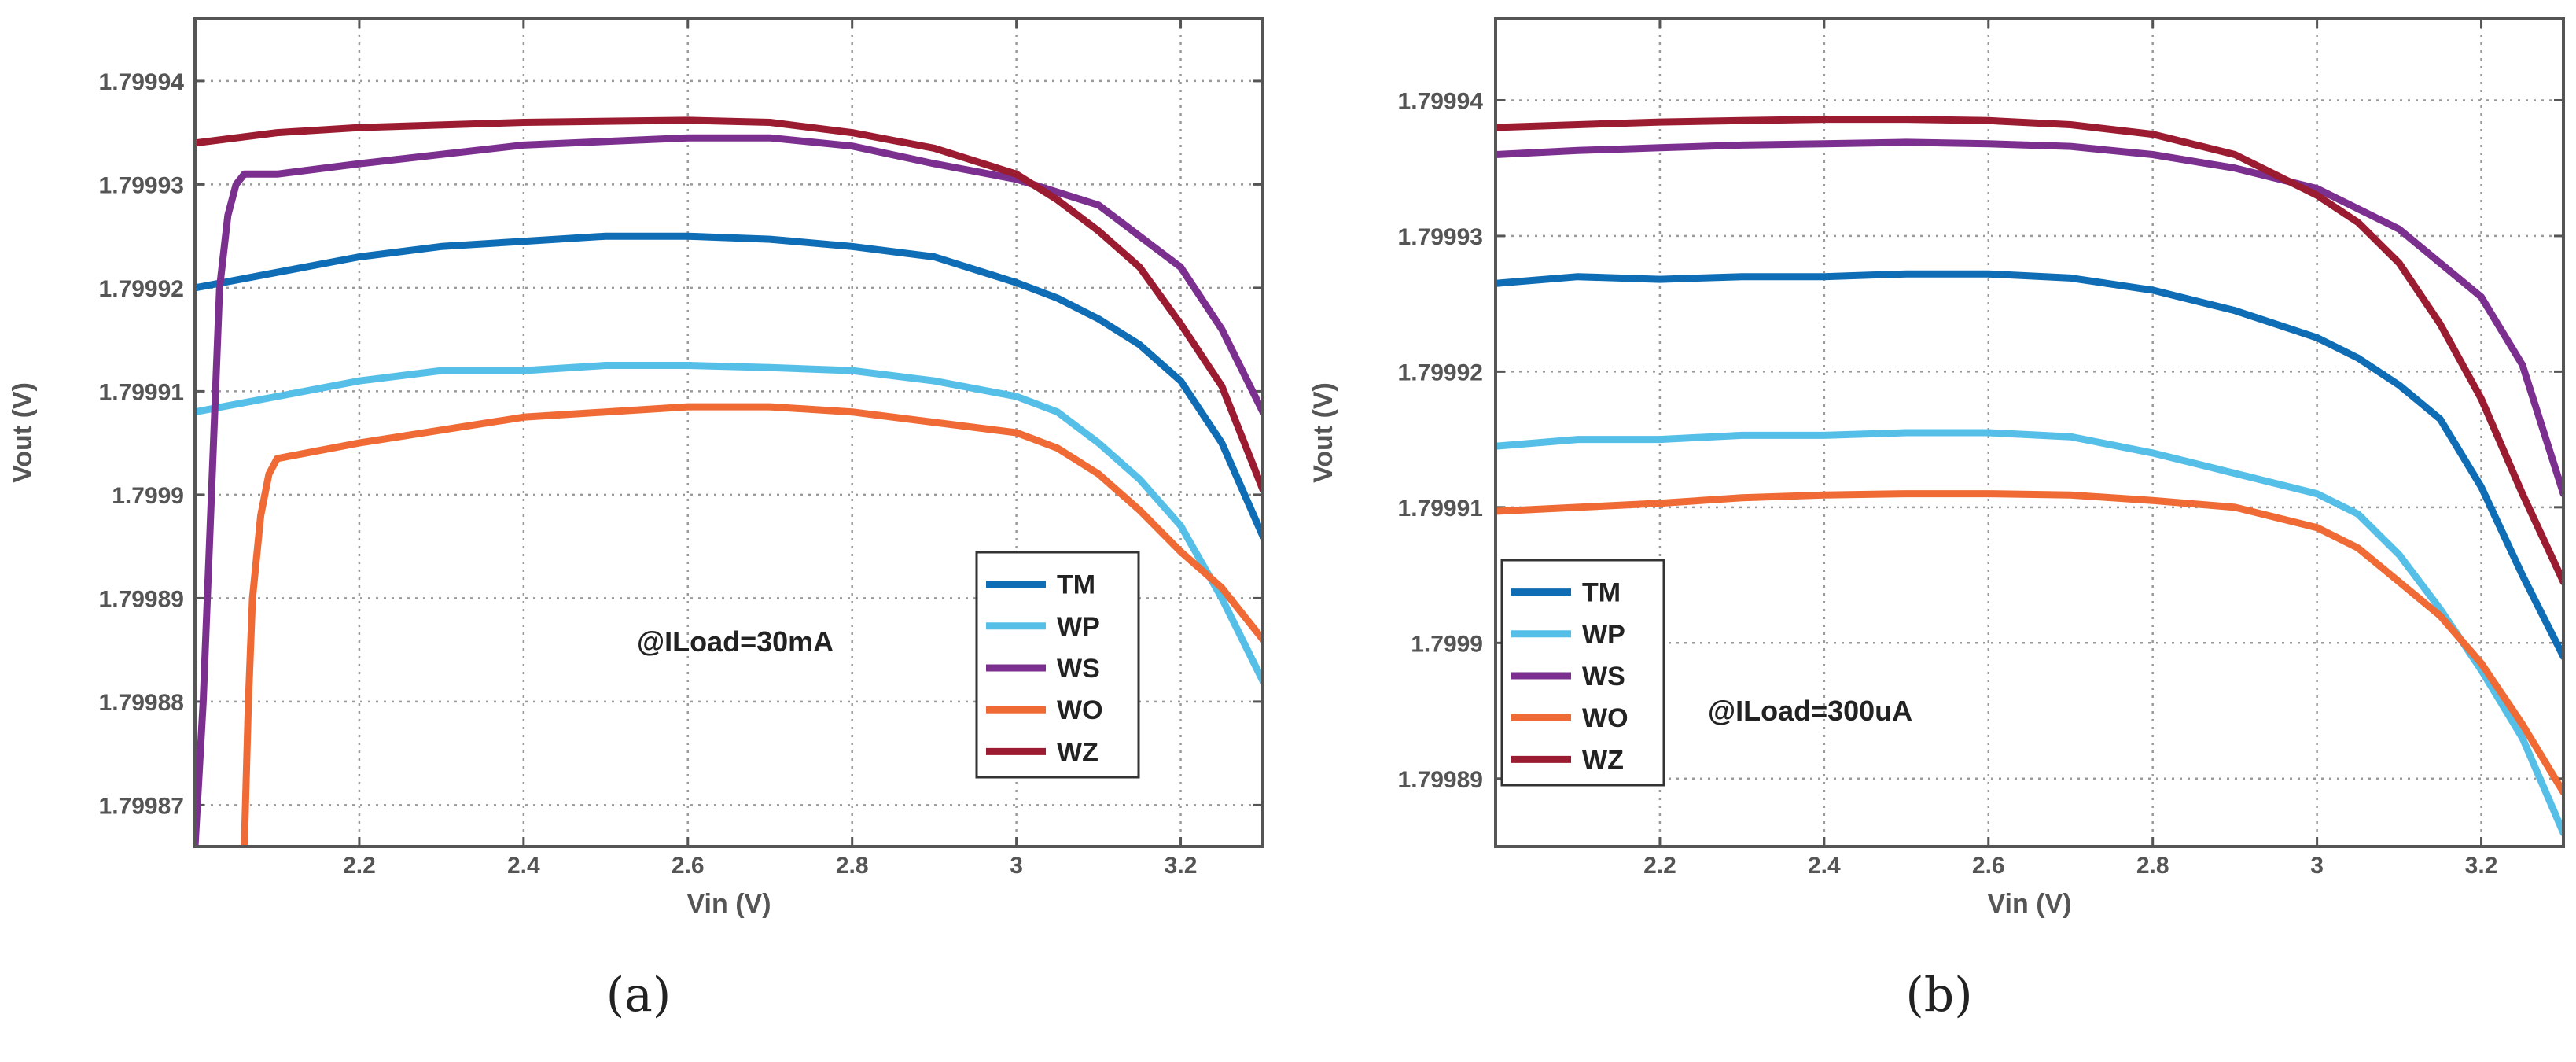 Image resolution: width=2576 pixels, height=1062 pixels. What do you see at coordinates (1939, 995) in the screenshot?
I see `panel-caption: (b)` at bounding box center [1939, 995].